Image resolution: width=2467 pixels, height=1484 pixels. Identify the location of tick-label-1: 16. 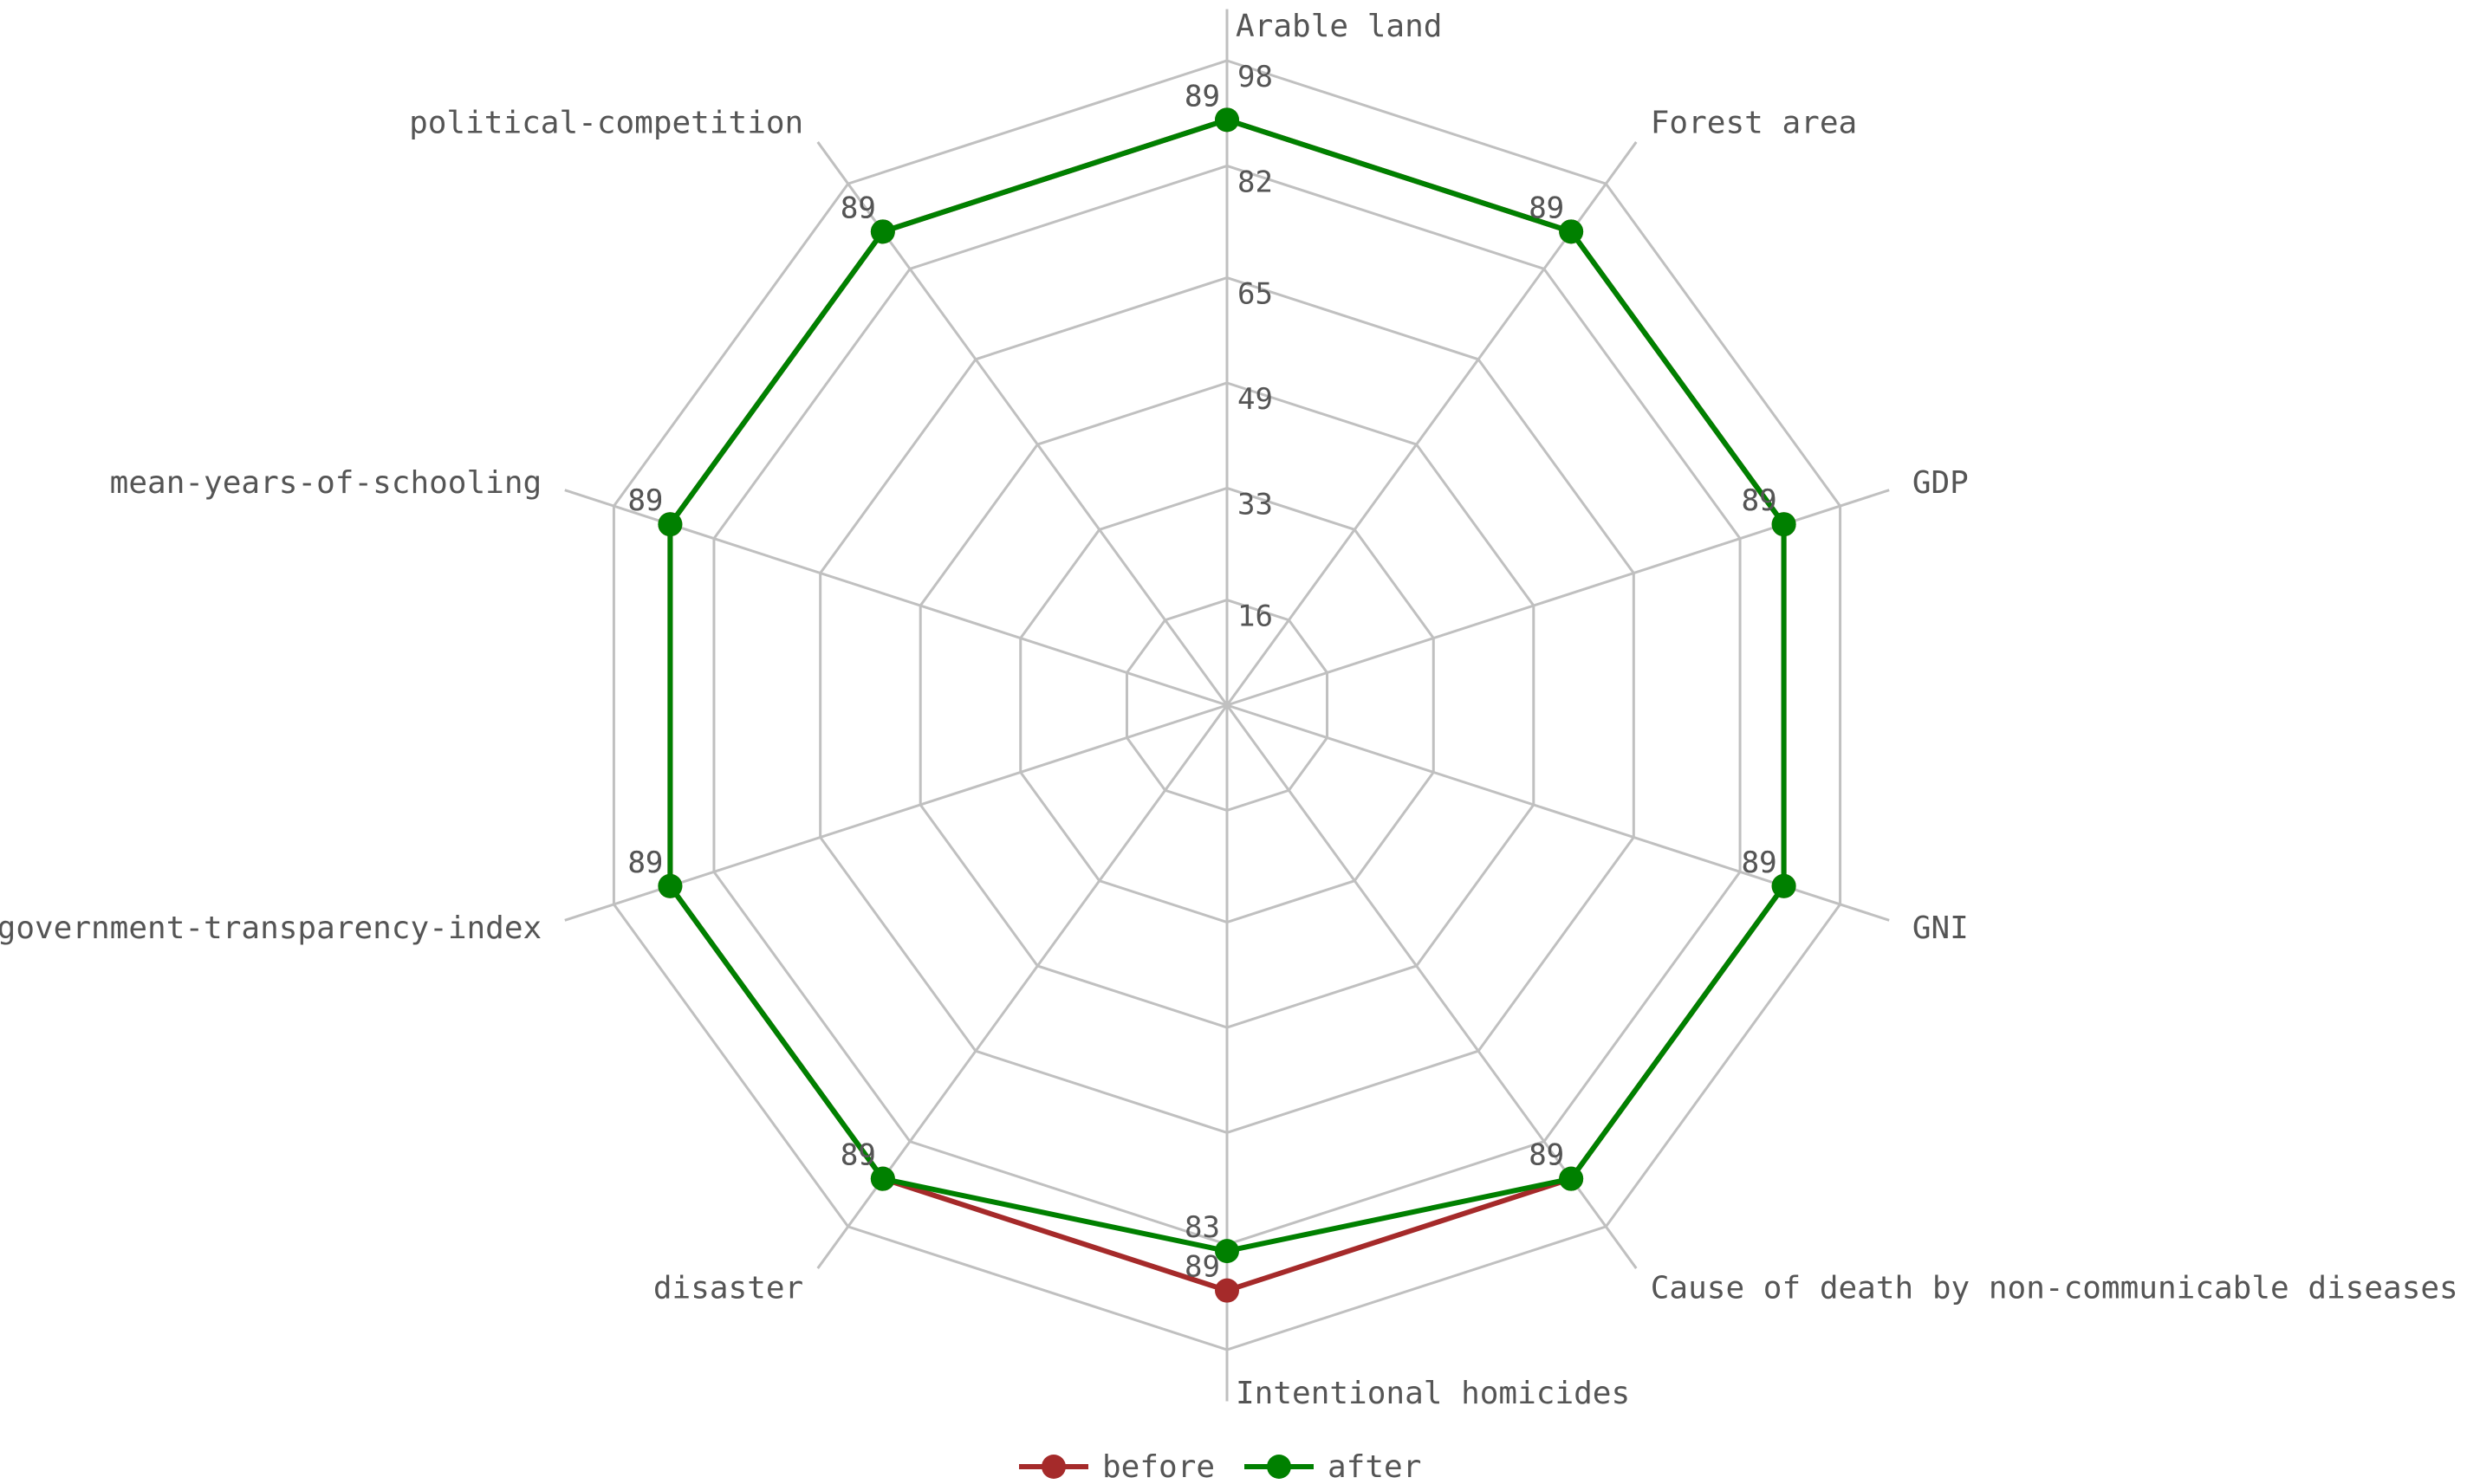
(1255, 616).